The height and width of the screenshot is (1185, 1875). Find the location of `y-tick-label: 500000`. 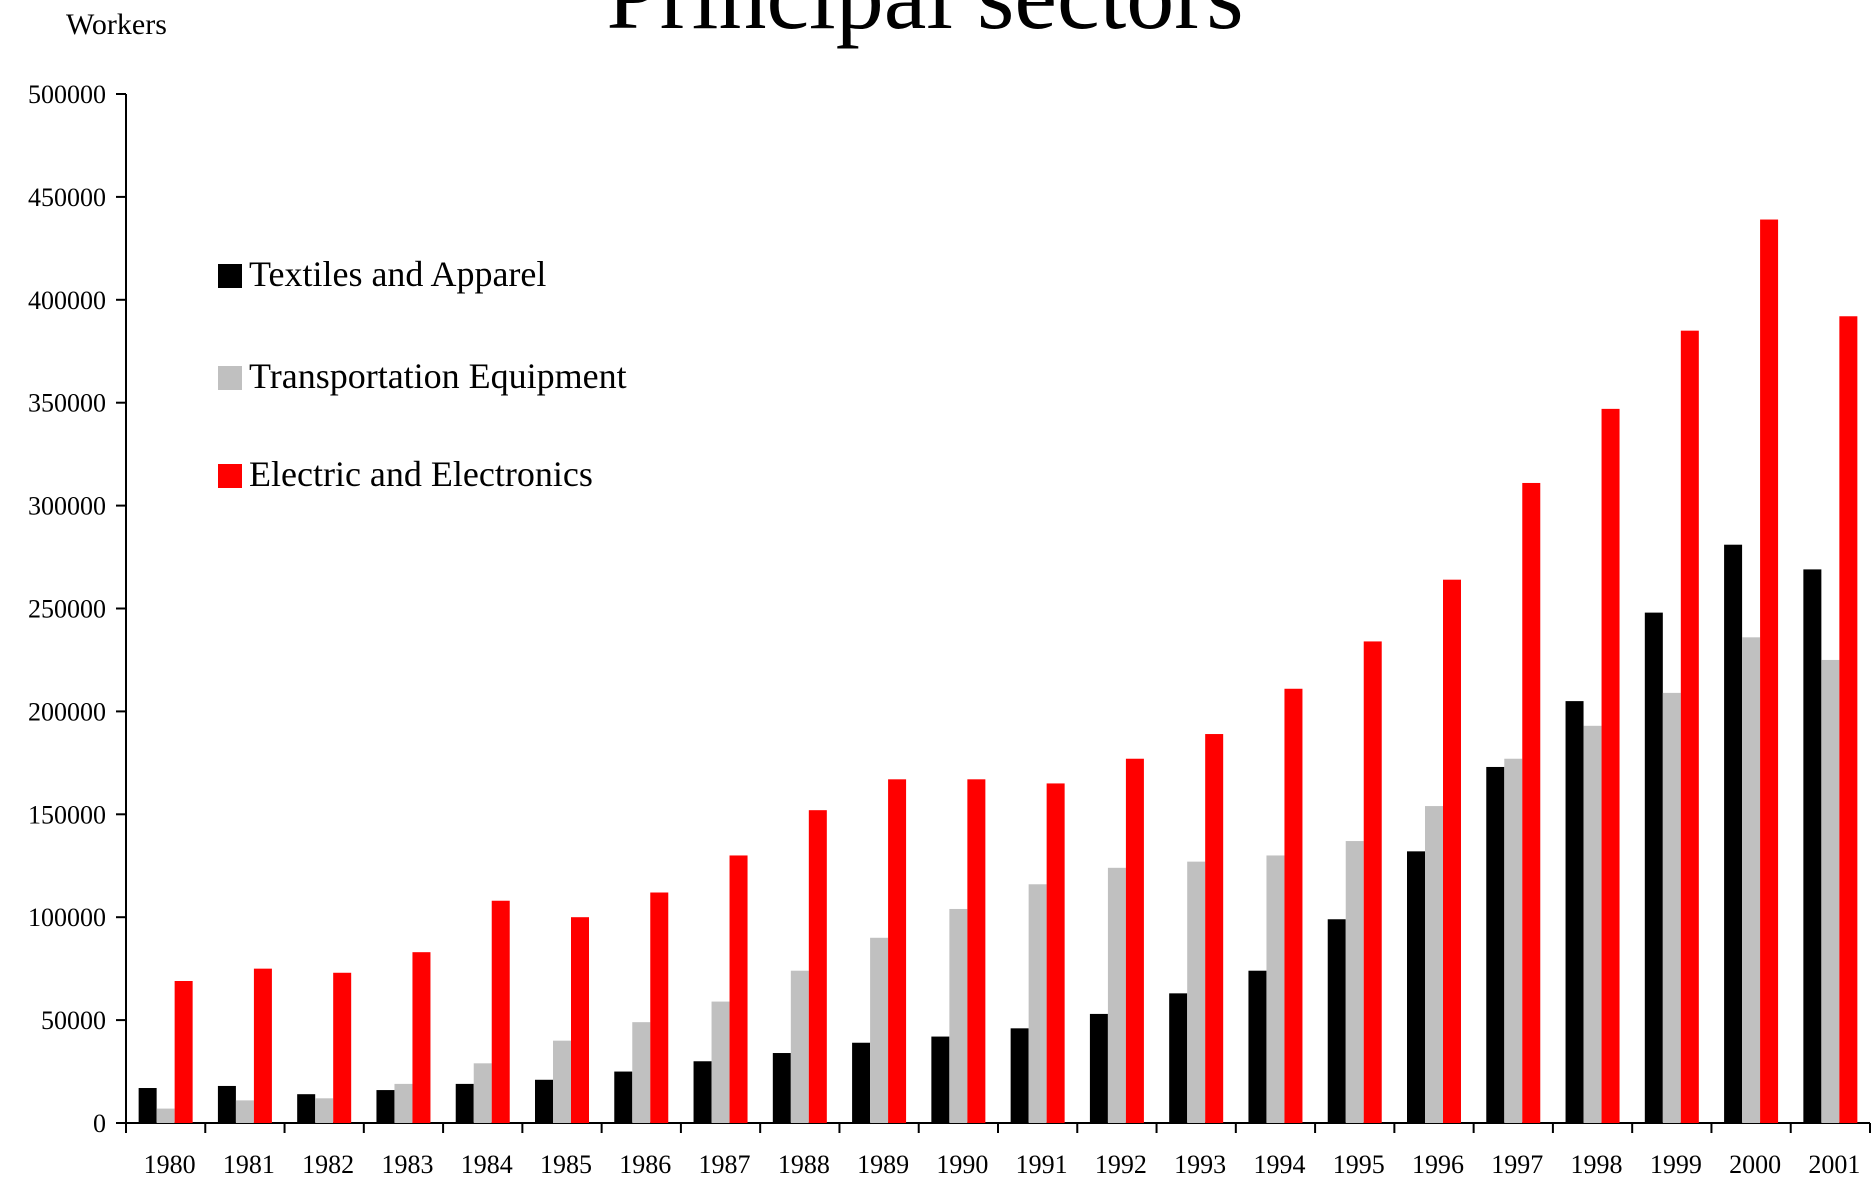

y-tick-label: 500000 is located at coordinates (67, 94).